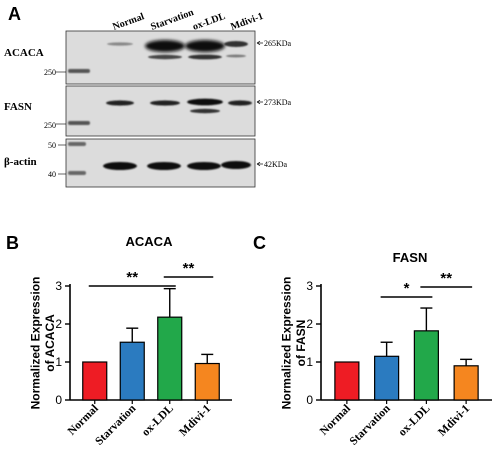  What do you see at coordinates (278, 43) in the screenshot?
I see `band-size-label: 265KDa` at bounding box center [278, 43].